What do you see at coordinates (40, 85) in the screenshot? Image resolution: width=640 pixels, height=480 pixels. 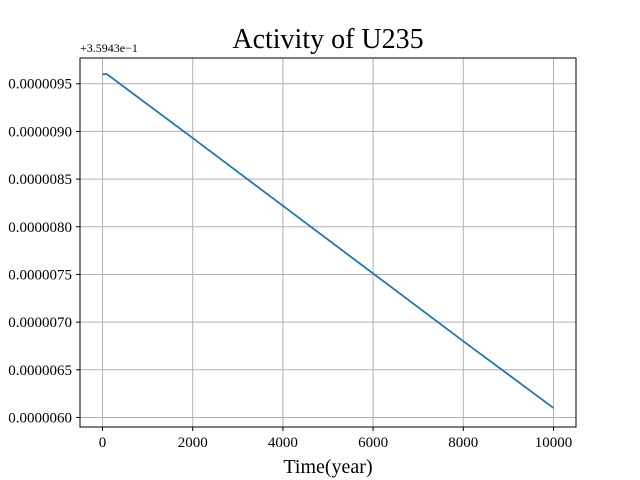 I see `y-tick-label: 0.0000095` at bounding box center [40, 85].